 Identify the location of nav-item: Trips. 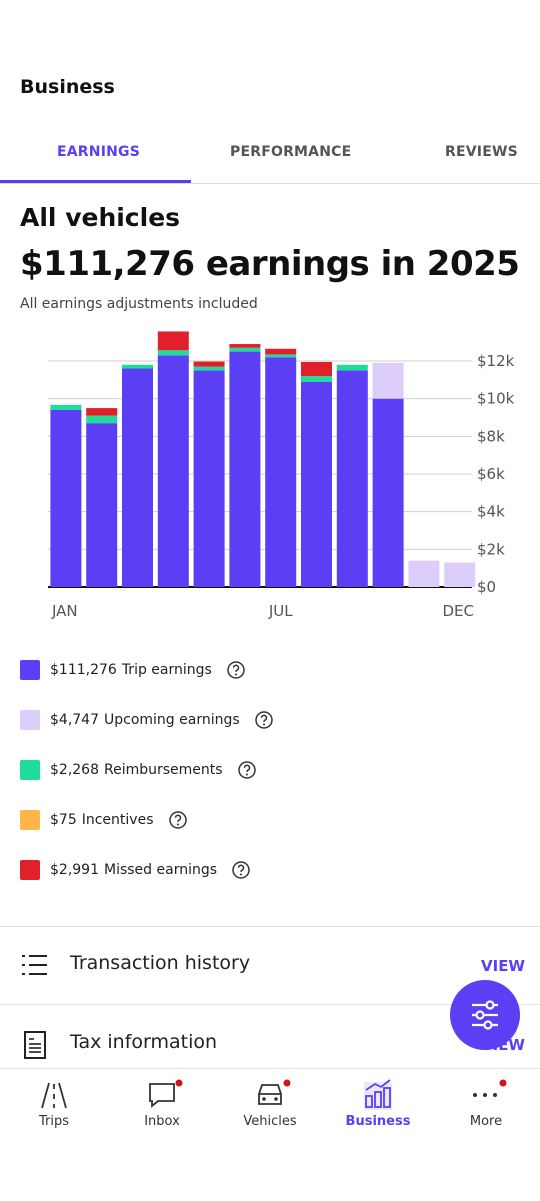
(53, 1121).